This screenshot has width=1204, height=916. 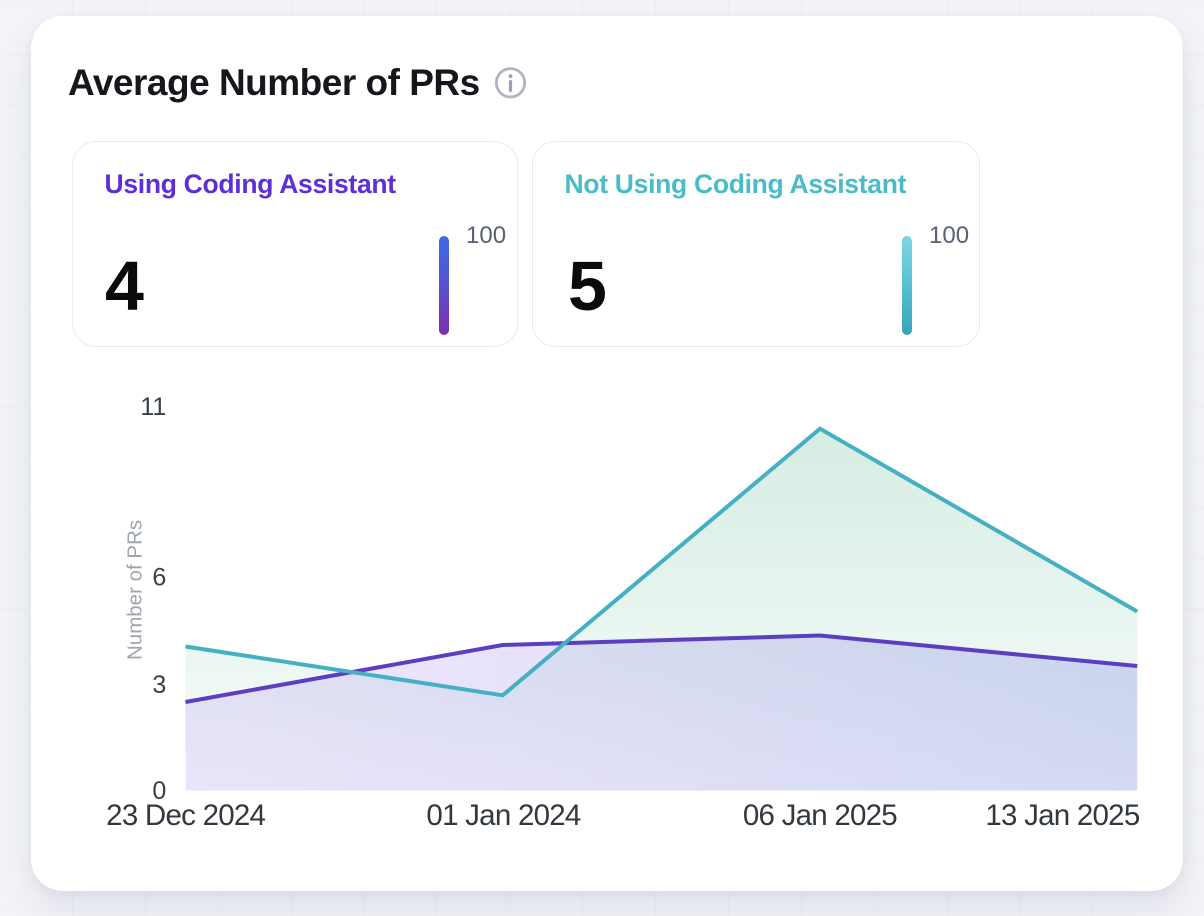 What do you see at coordinates (820, 815) in the screenshot?
I see `svg-text: 06 Jan 2025` at bounding box center [820, 815].